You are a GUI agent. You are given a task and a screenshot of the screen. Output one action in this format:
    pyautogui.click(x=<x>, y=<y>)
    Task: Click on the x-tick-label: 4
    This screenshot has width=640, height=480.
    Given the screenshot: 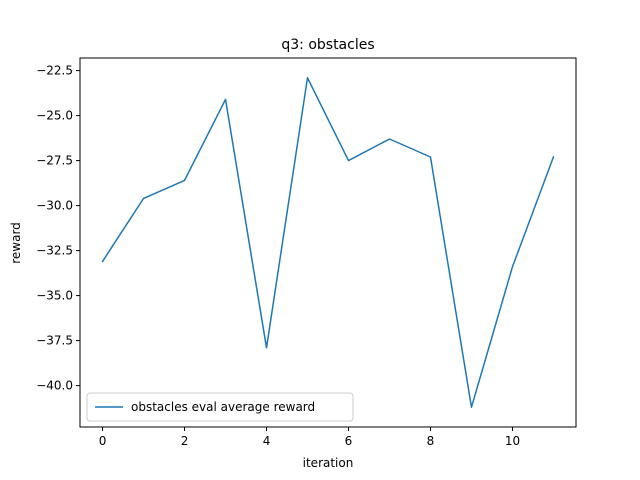 What is the action you would take?
    pyautogui.click(x=267, y=441)
    